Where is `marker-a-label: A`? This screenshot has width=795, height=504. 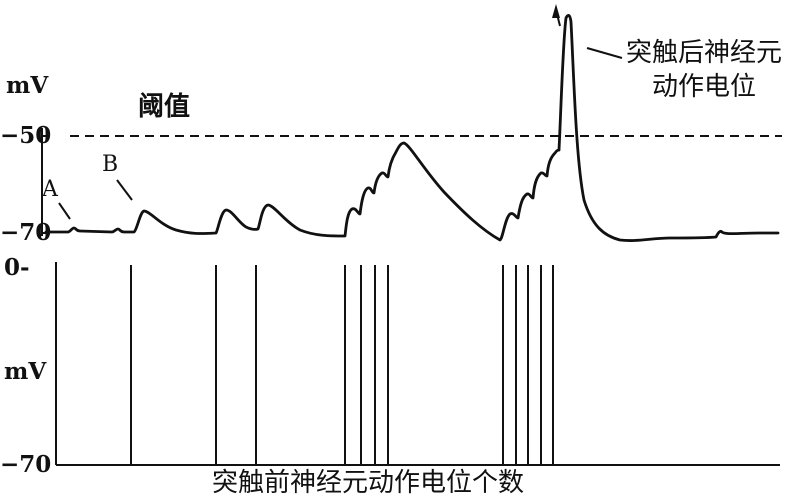 marker-a-label: A is located at coordinates (50, 189).